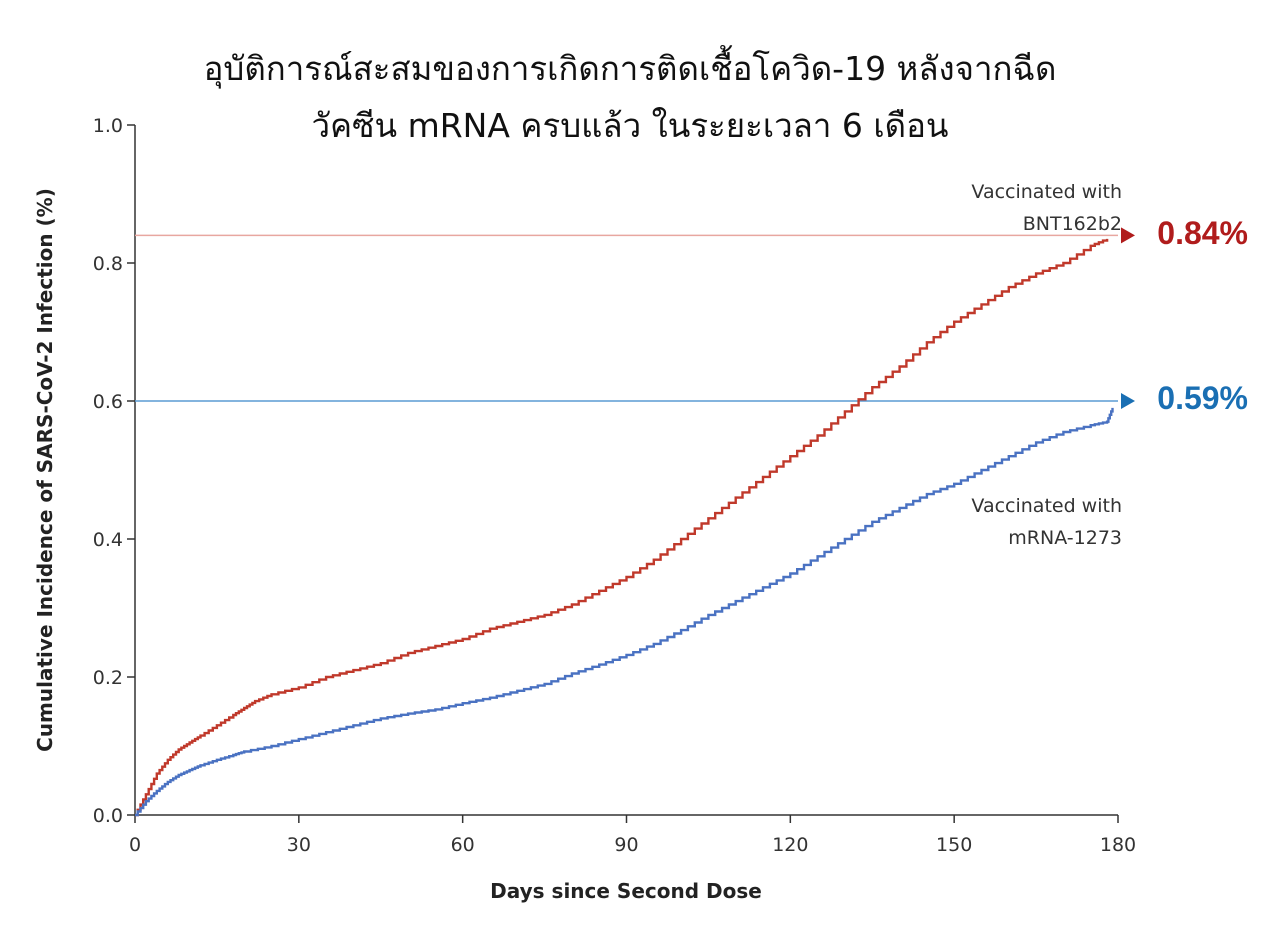  I want to click on series-1-label-line-1: Vaccinated with, so click(1046, 192).